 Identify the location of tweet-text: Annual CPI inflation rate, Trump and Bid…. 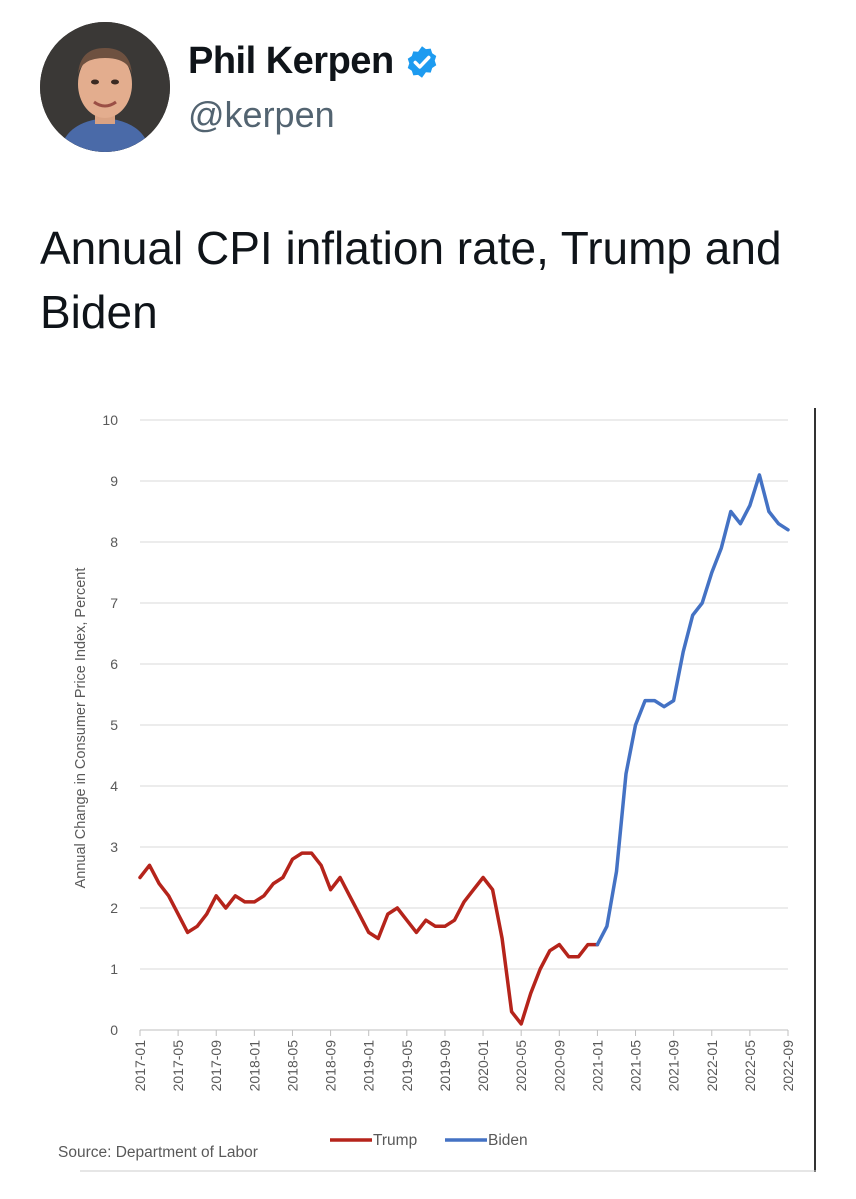
(411, 280).